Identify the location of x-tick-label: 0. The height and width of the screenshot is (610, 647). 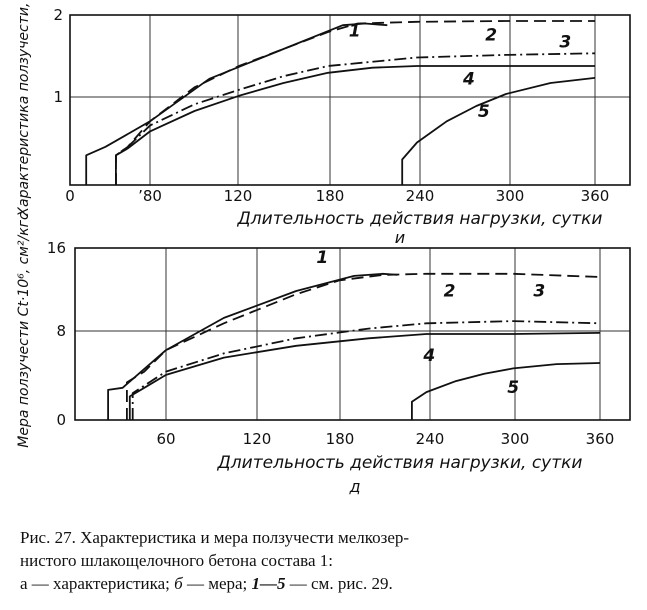
(70, 196).